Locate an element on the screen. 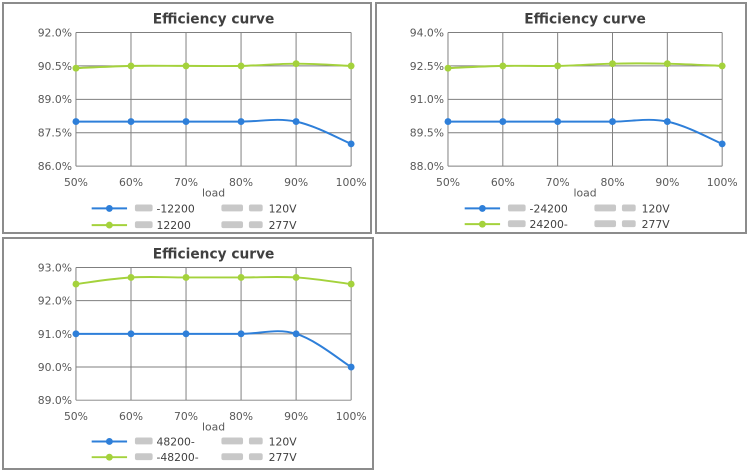 This screenshot has height=475, width=750. y-tick-label: 87.5% is located at coordinates (55, 133).